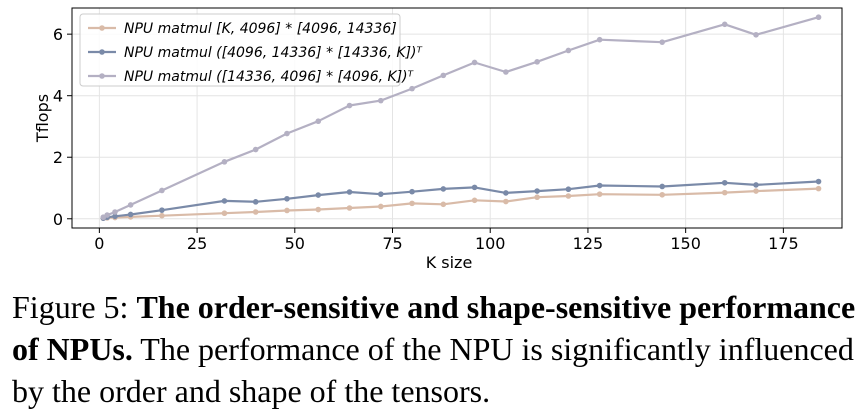  What do you see at coordinates (58, 96) in the screenshot?
I see `y-tick-label: 4` at bounding box center [58, 96].